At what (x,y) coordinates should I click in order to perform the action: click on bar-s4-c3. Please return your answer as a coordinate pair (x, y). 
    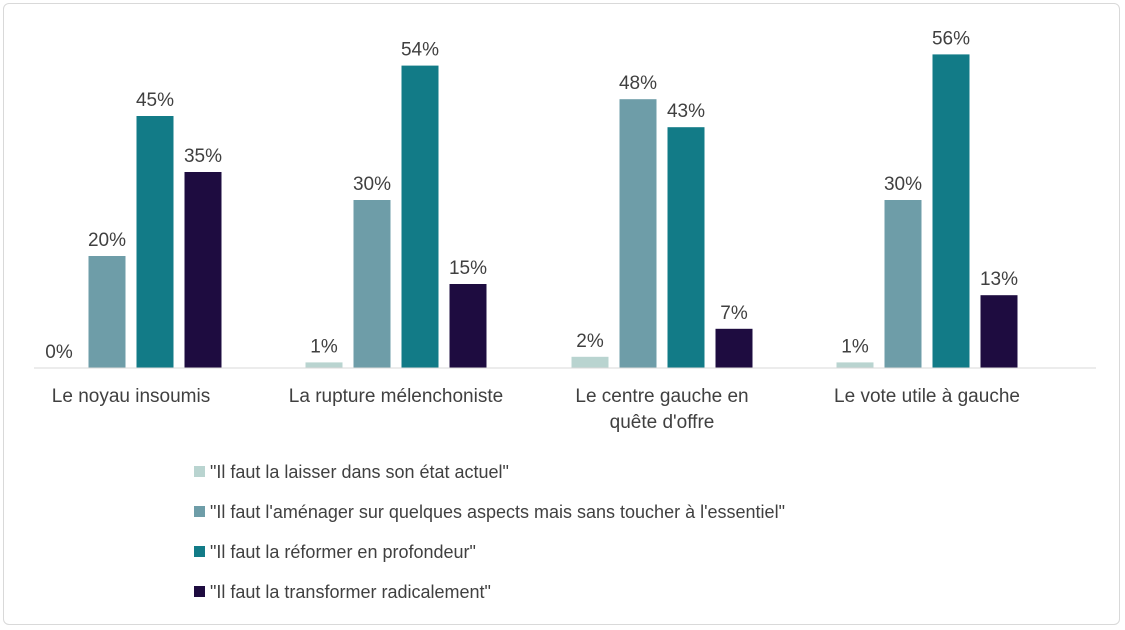
    Looking at the image, I should click on (734, 348).